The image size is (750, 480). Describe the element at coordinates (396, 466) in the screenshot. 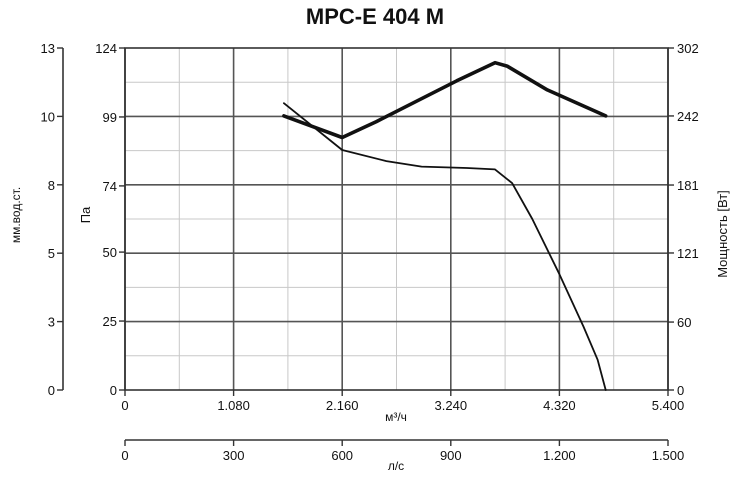

I see `x-secondary-axis-label: л/с` at that location.